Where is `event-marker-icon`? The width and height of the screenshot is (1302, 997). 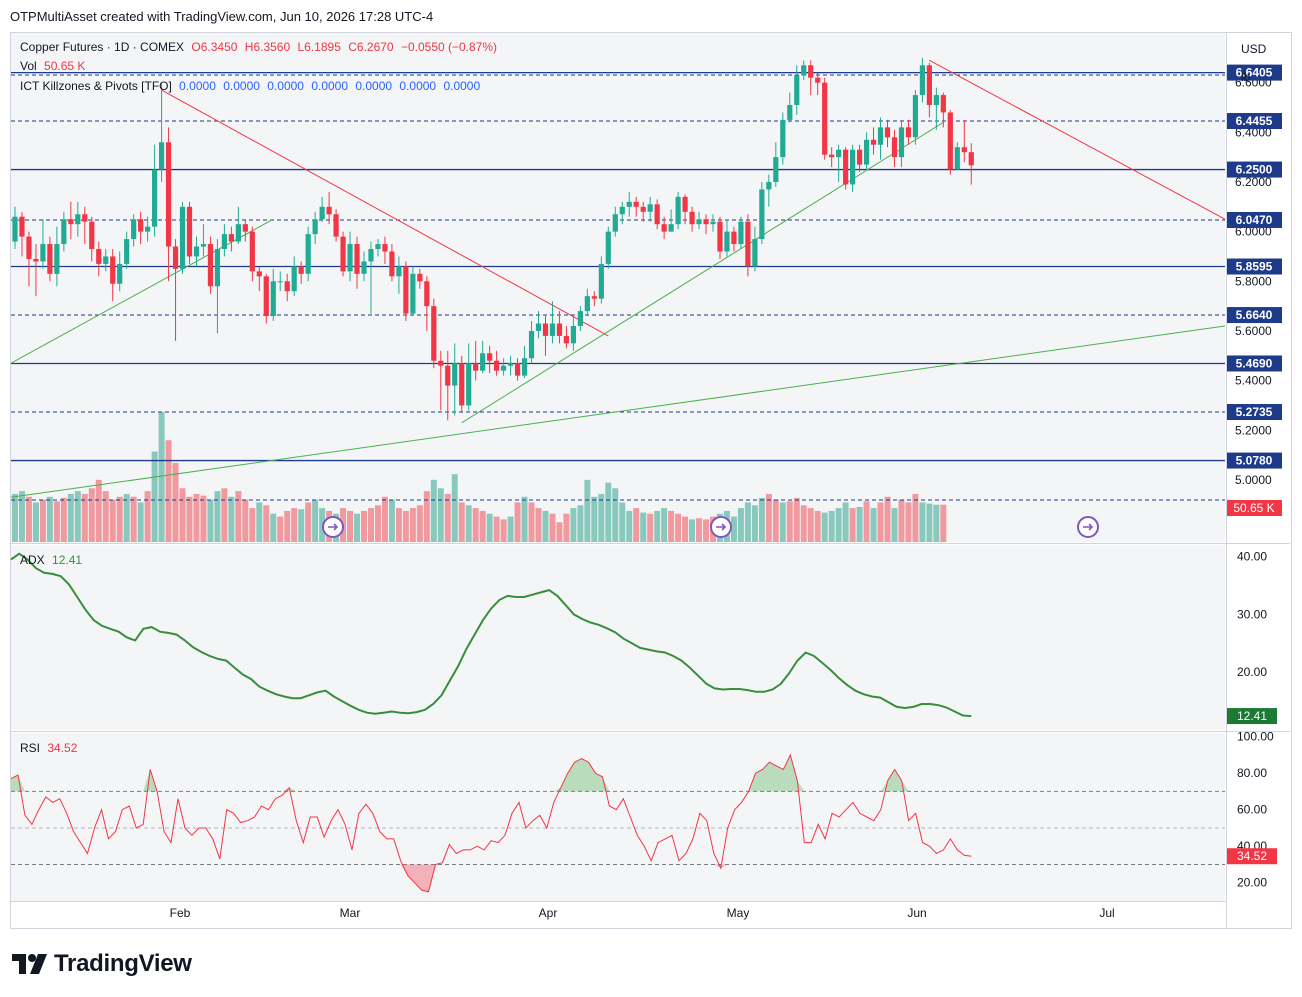 event-marker-icon is located at coordinates (1088, 527).